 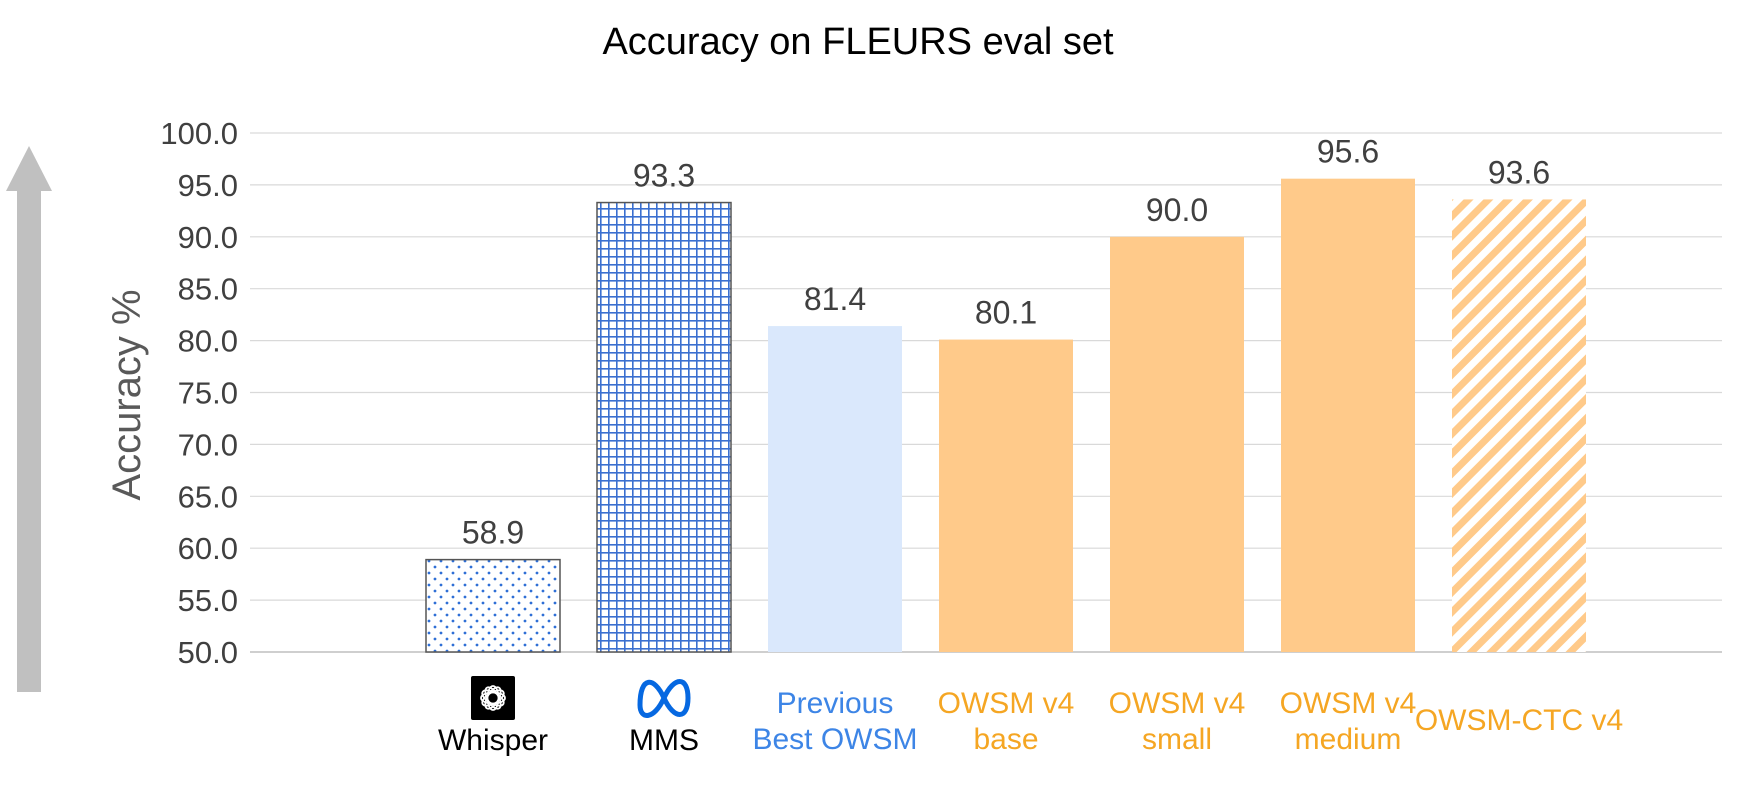 I want to click on bar-owsm-ctc-v4, so click(x=1519, y=425).